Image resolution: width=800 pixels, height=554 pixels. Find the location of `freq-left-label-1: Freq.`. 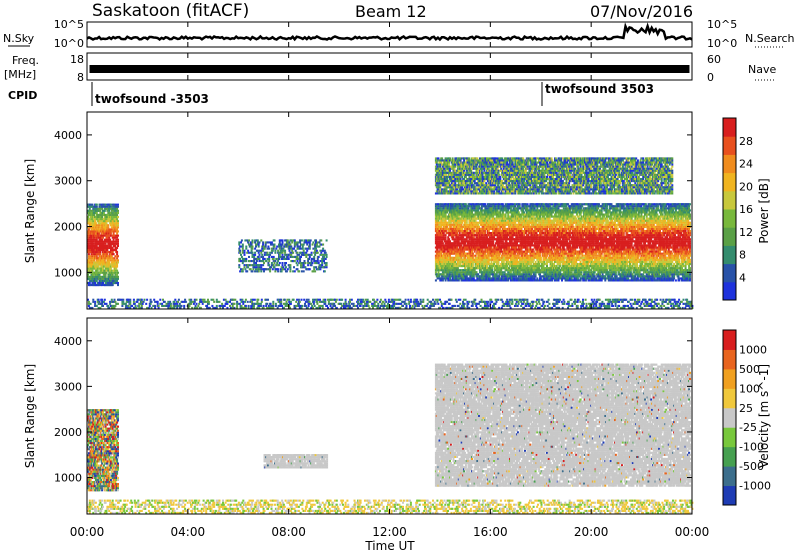

freq-left-label-1: Freq. is located at coordinates (25, 60).